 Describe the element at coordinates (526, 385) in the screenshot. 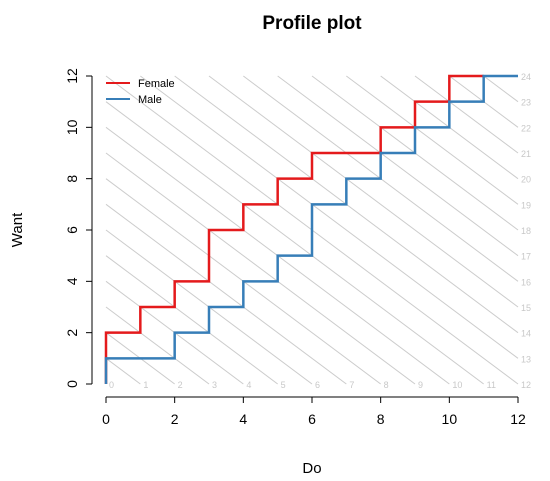

I see `iso-line-label: 12` at that location.